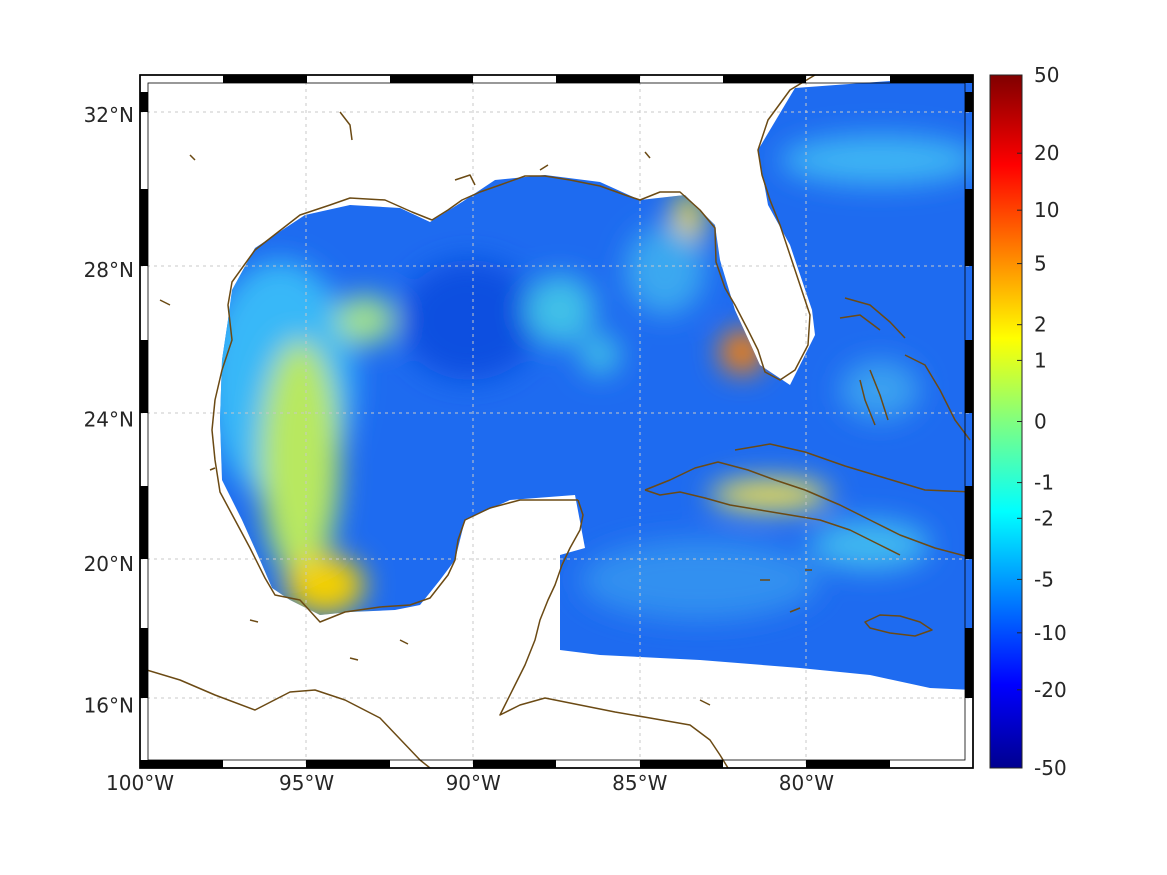 This screenshot has width=1167, height=875. What do you see at coordinates (1040, 325) in the screenshot?
I see `colorbar-tick-label: 2` at bounding box center [1040, 325].